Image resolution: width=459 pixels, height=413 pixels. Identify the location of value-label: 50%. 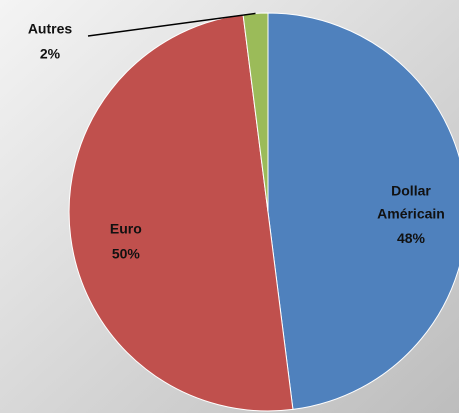
(126, 254).